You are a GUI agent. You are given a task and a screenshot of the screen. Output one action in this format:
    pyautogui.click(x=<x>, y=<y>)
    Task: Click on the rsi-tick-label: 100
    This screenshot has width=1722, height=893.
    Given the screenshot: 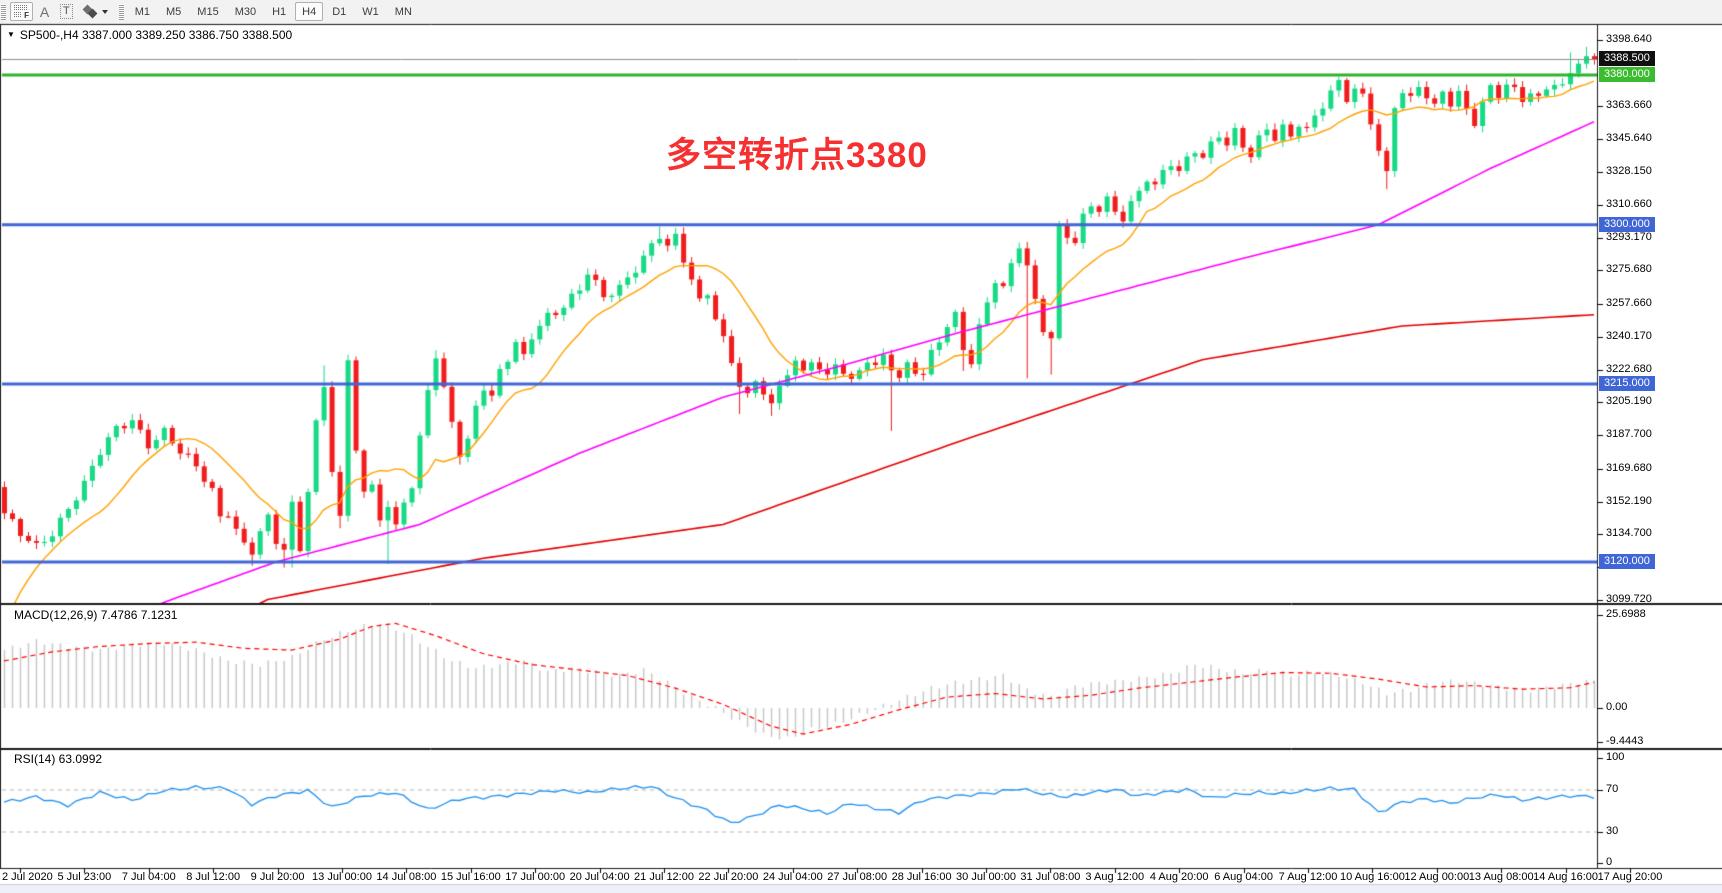 What is the action you would take?
    pyautogui.click(x=1615, y=757)
    